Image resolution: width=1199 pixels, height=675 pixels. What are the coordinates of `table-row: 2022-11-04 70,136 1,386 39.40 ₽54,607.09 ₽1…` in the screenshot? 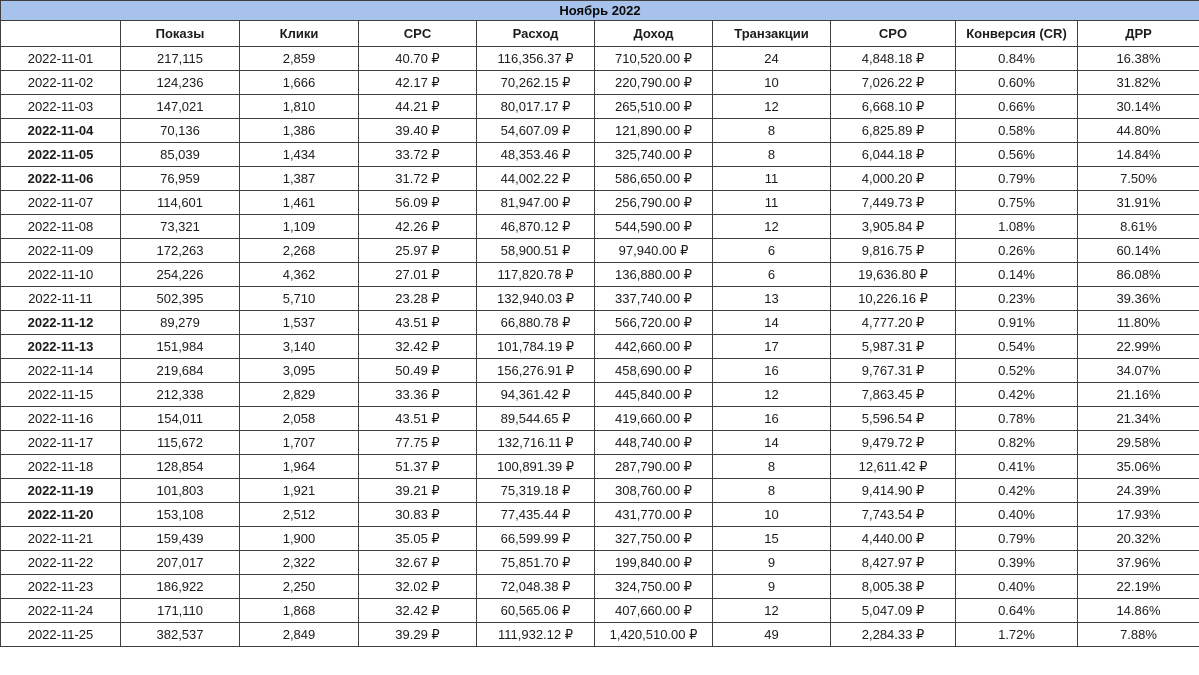 It's located at (599, 130).